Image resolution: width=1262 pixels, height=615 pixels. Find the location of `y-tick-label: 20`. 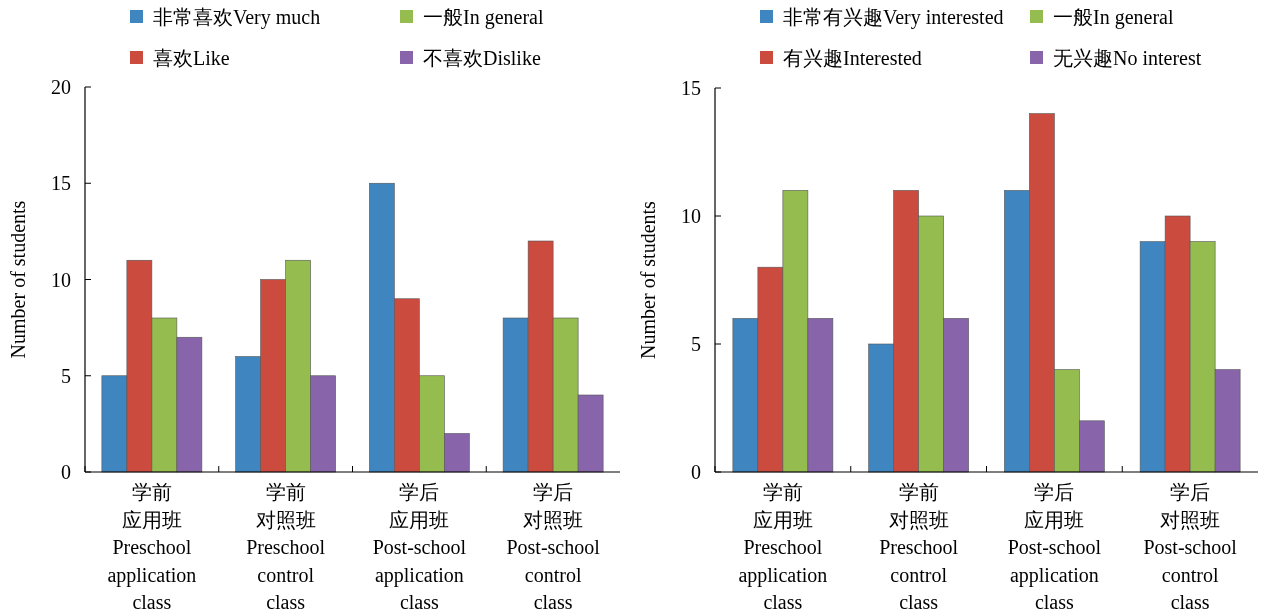

y-tick-label: 20 is located at coordinates (61, 87).